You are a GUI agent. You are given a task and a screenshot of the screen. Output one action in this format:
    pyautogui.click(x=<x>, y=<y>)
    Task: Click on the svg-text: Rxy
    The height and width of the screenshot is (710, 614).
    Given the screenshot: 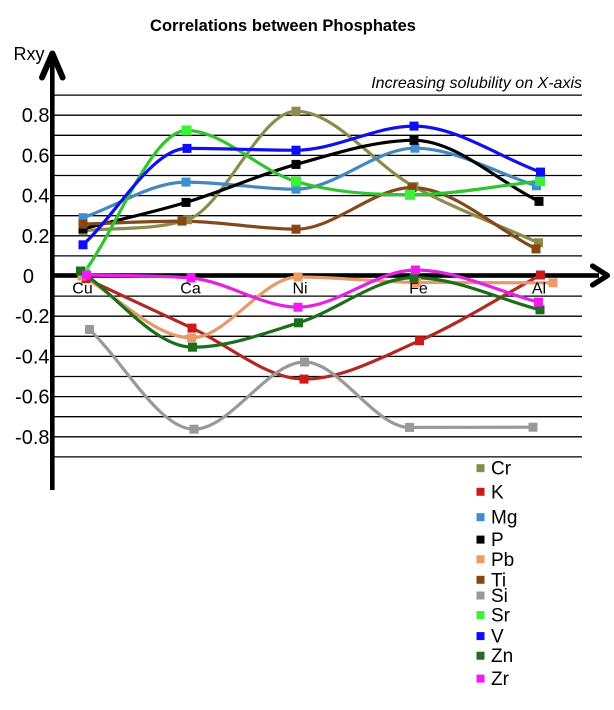 What is the action you would take?
    pyautogui.click(x=29, y=54)
    